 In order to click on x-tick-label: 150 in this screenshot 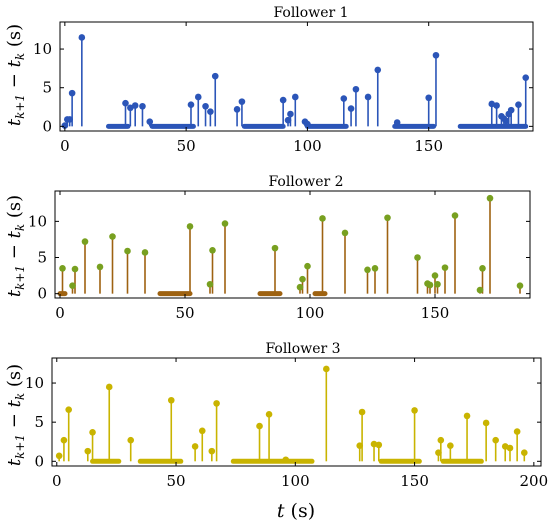, I will do `click(435, 313)`.